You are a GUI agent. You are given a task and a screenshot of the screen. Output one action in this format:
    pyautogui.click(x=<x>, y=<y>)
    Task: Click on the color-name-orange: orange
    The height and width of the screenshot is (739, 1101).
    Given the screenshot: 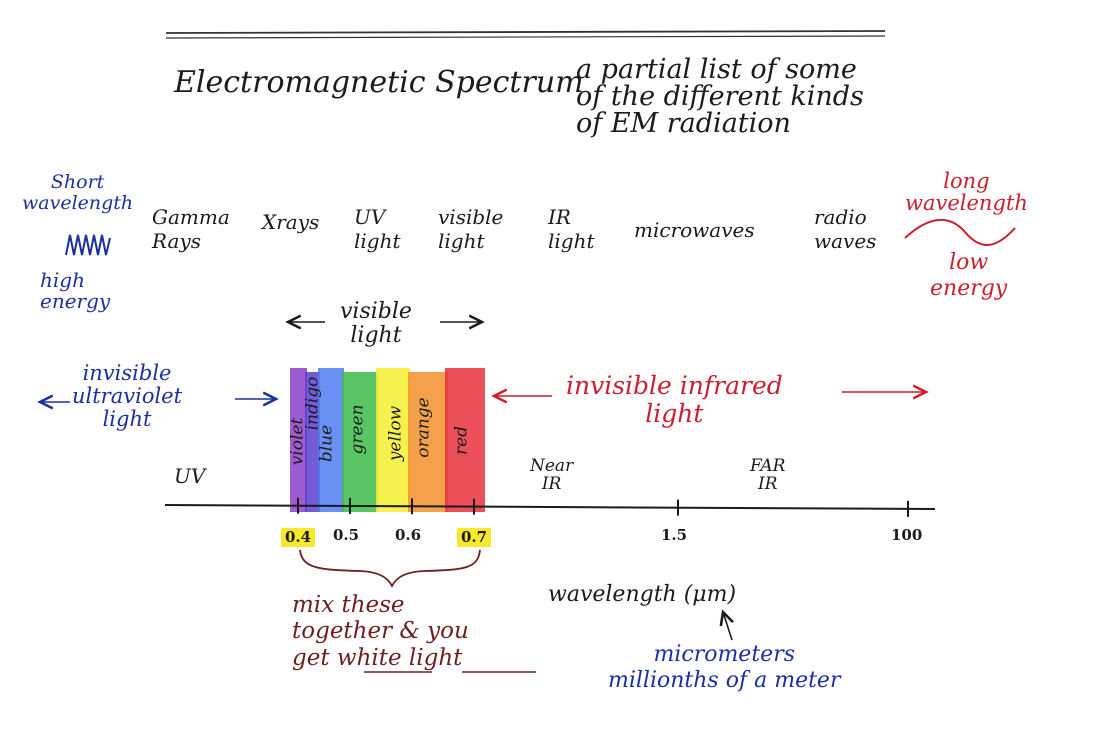 What is the action you would take?
    pyautogui.click(x=423, y=427)
    